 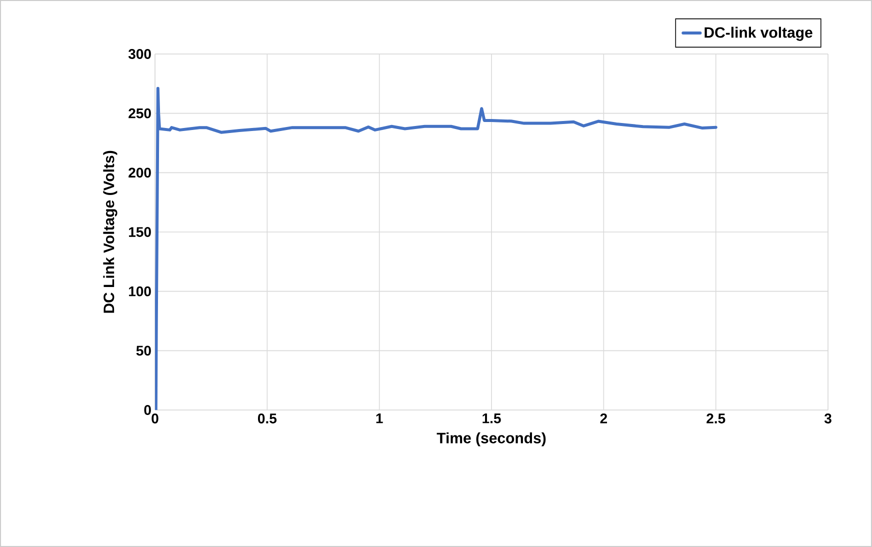 What do you see at coordinates (828, 419) in the screenshot?
I see `x-tick-label: 3` at bounding box center [828, 419].